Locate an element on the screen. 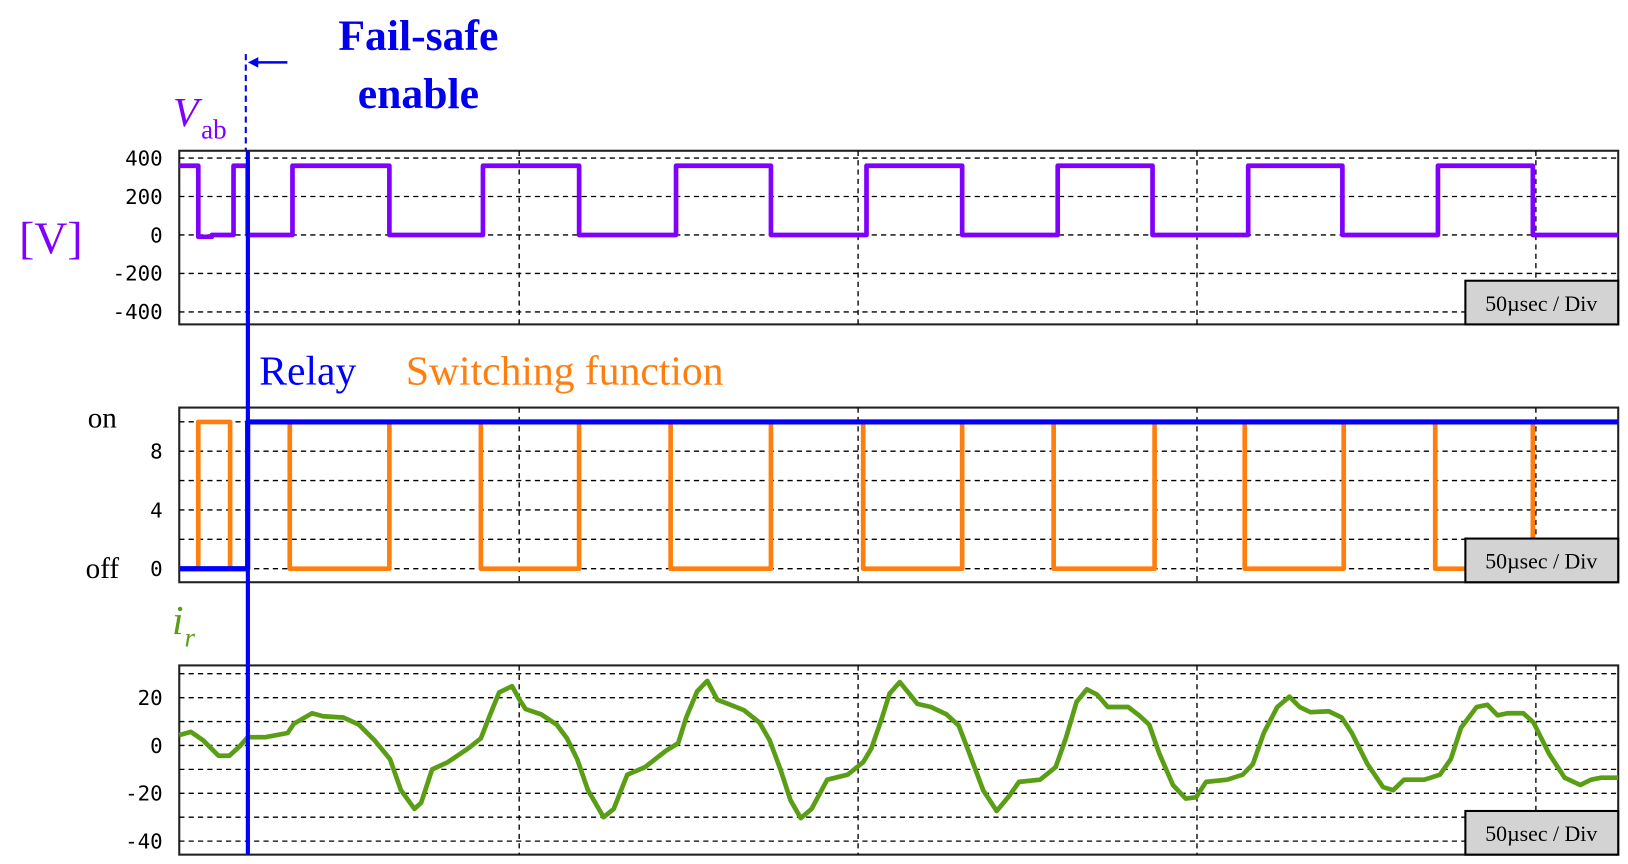 The height and width of the screenshot is (864, 1628). ir-label: i is located at coordinates (178, 620).